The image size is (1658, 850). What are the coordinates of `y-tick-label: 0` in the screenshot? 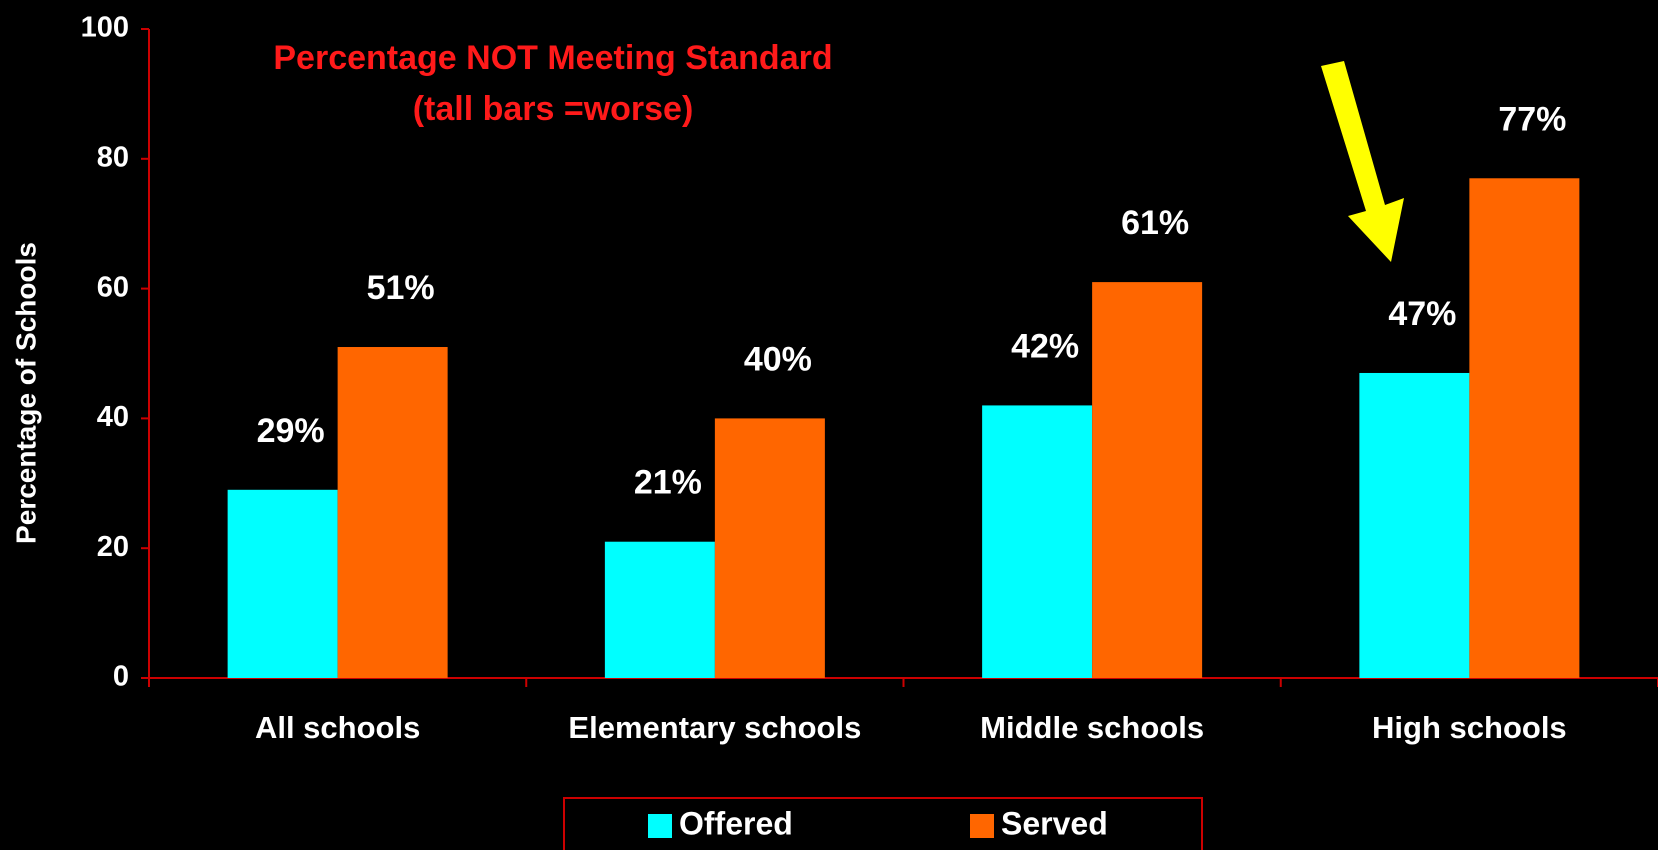 It's located at (121, 677).